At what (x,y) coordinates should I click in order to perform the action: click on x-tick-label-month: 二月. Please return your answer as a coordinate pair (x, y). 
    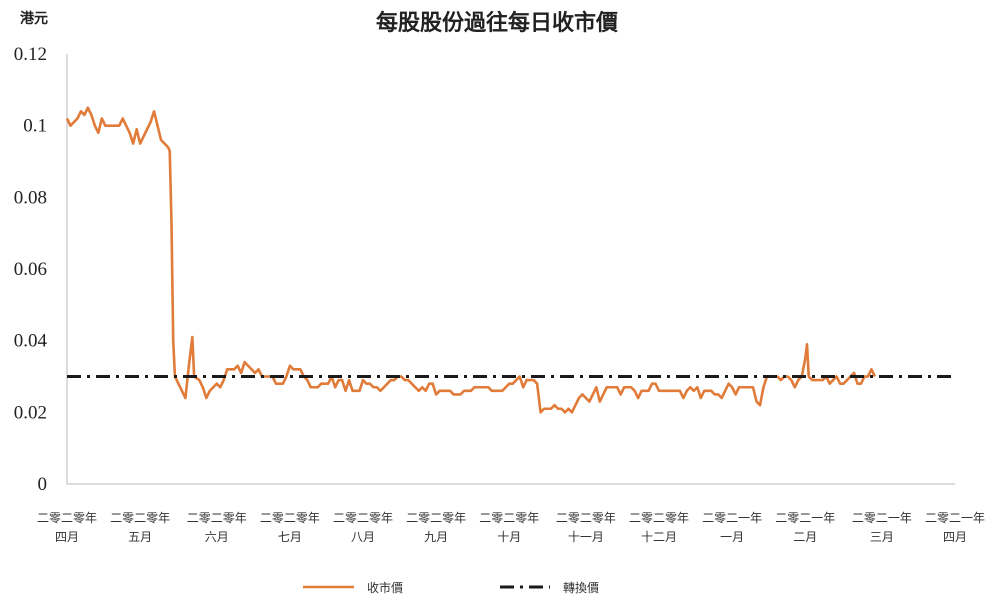
    Looking at the image, I should click on (805, 537).